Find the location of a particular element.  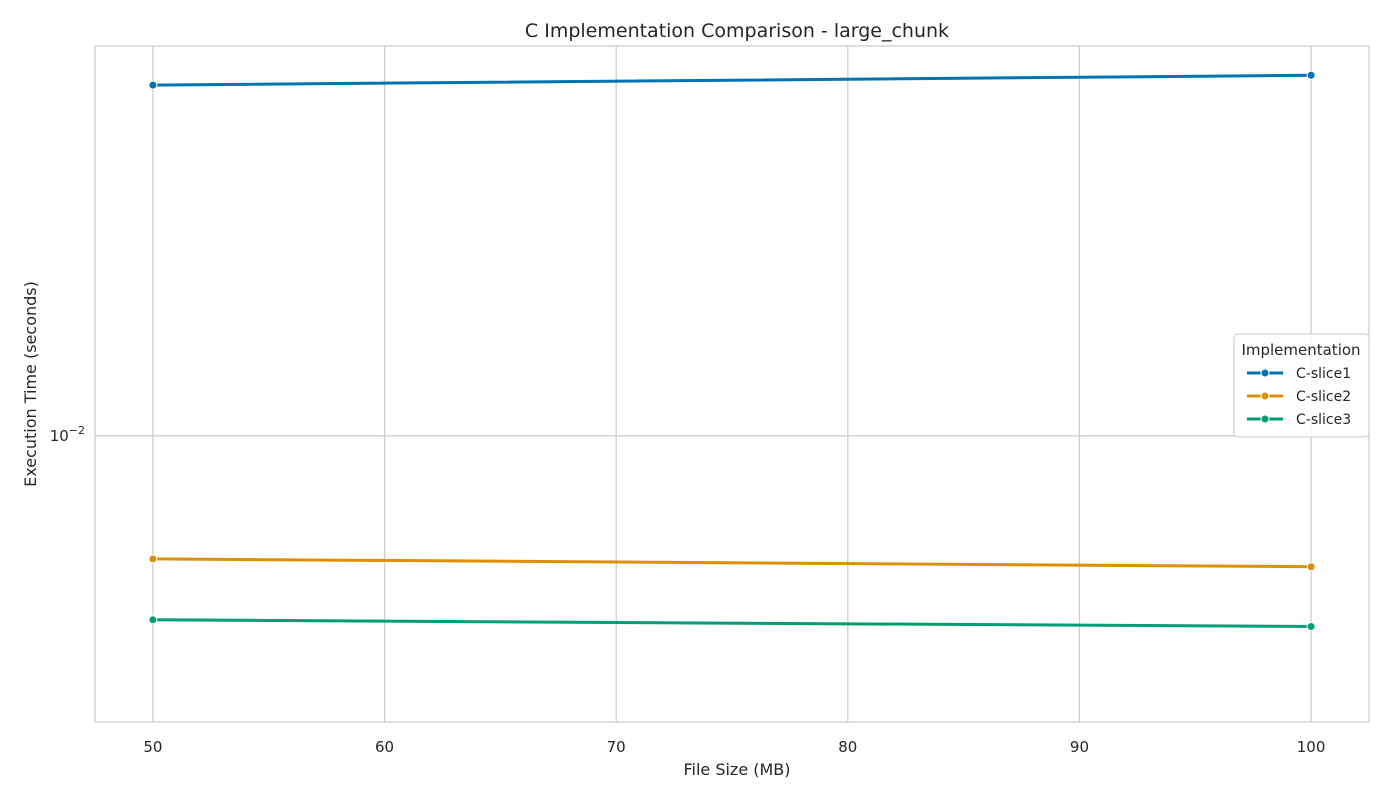

x-tick-labels: 50 60 70 80 90 100 is located at coordinates (734, 747).